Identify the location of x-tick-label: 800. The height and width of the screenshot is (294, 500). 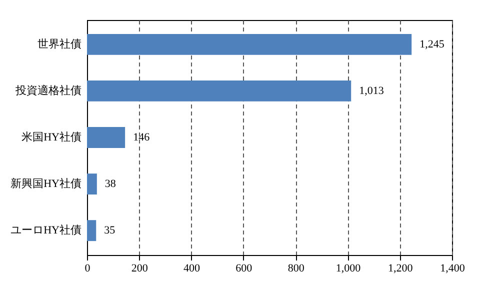
(296, 268).